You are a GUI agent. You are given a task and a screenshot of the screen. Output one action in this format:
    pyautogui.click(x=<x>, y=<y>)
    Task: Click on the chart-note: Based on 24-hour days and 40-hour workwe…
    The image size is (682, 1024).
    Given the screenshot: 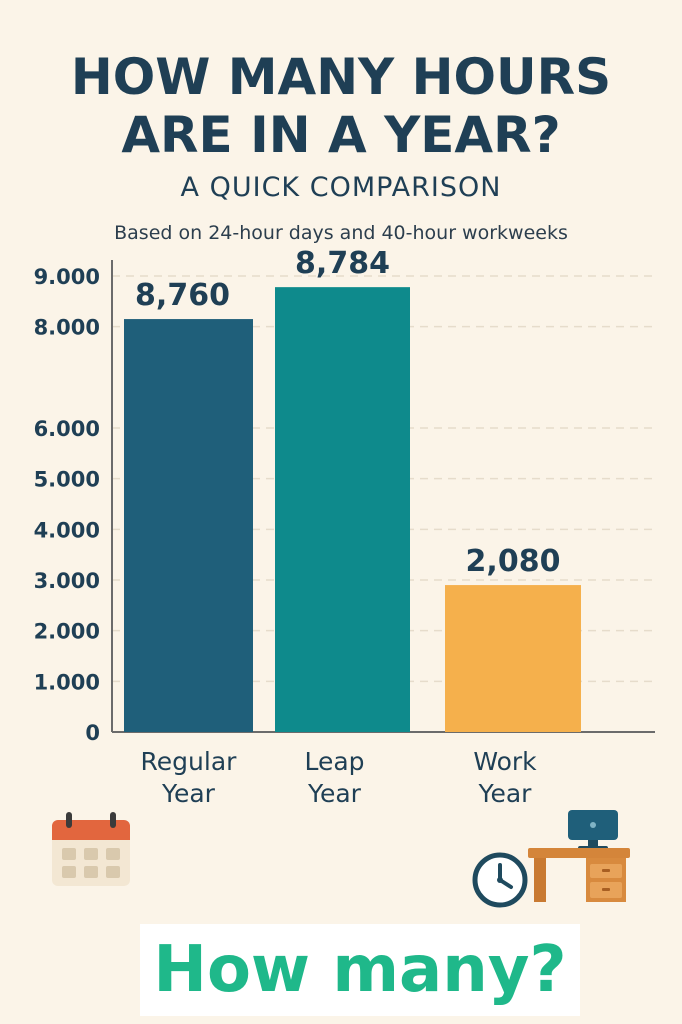 What is the action you would take?
    pyautogui.click(x=341, y=233)
    